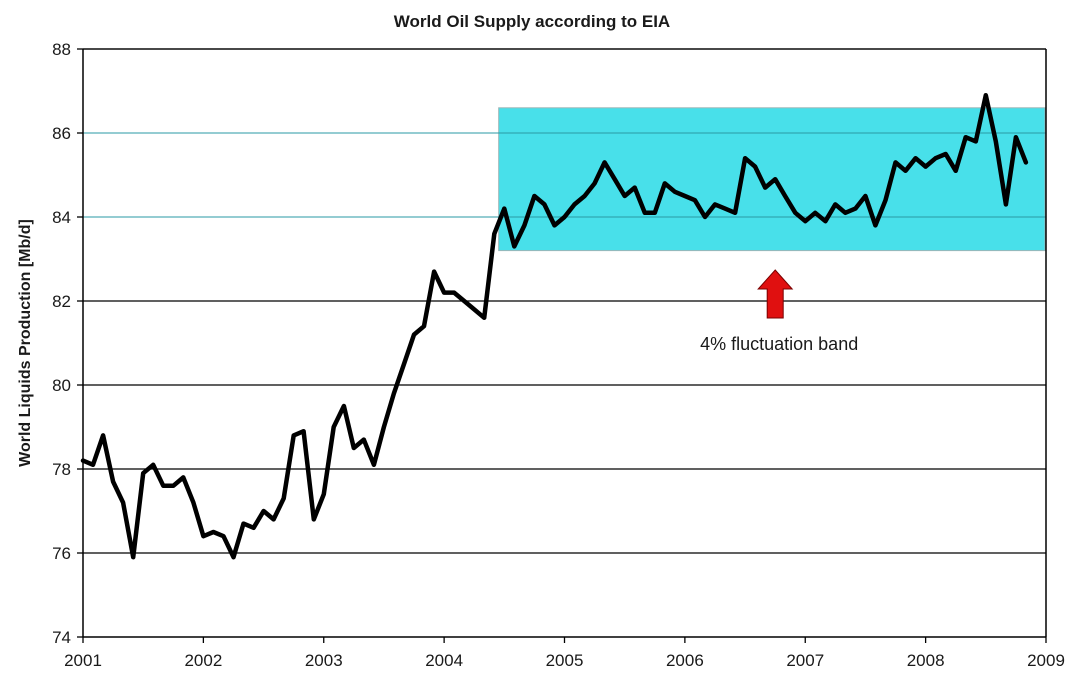 The width and height of the screenshot is (1077, 686). I want to click on y-tick-label-78: 78, so click(61, 469).